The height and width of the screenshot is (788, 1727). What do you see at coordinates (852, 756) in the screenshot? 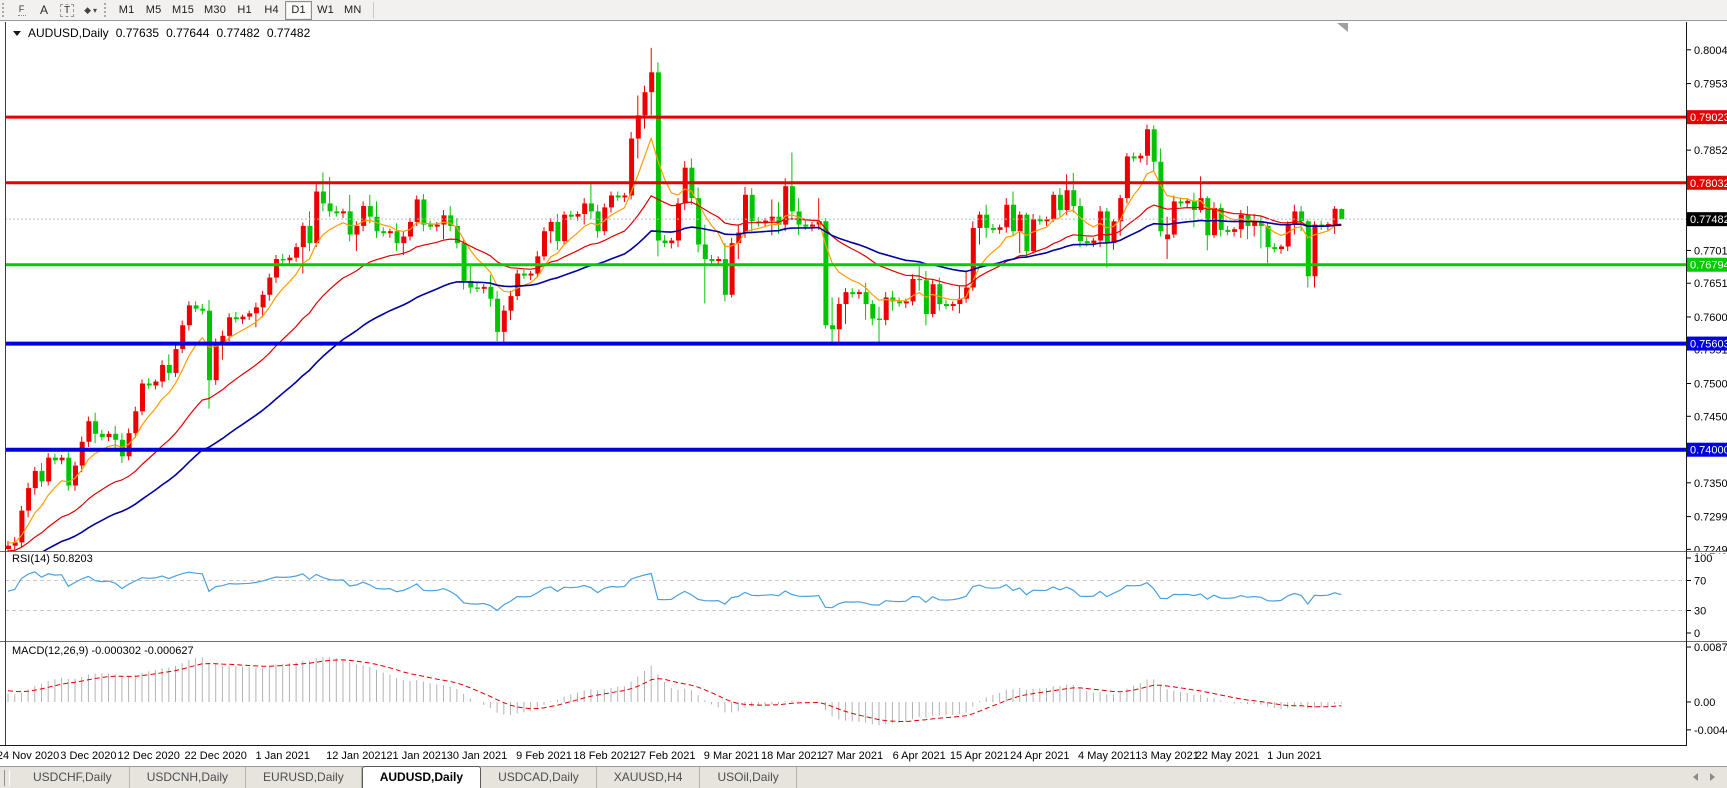
I see `svg-text: 27 Mar 2021` at bounding box center [852, 756].